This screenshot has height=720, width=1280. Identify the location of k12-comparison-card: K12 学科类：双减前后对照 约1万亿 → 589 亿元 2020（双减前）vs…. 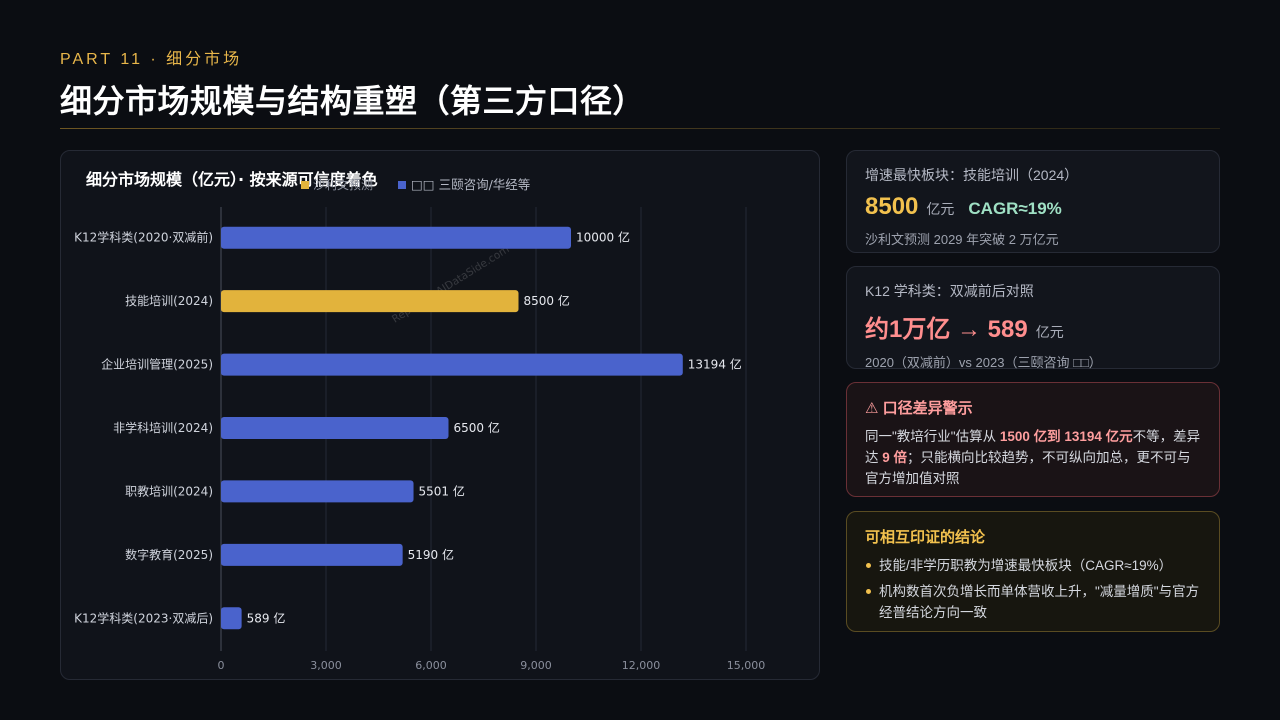
(1033, 318).